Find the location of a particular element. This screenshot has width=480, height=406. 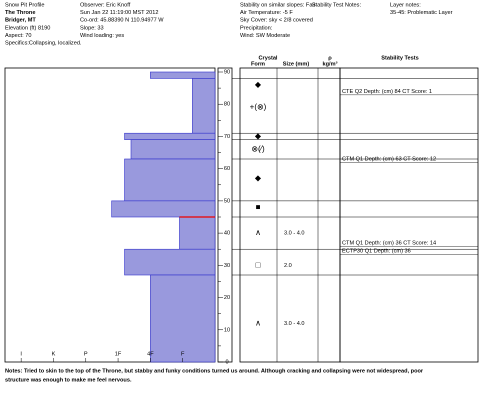

header-text: Layer notes: is located at coordinates (405, 5).